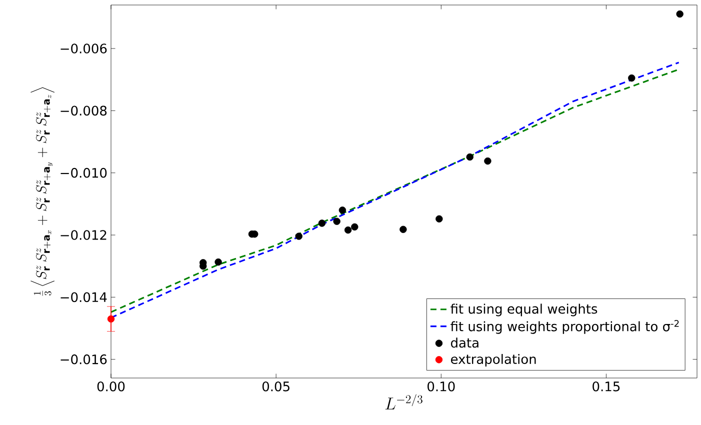  What do you see at coordinates (83, 235) in the screenshot?
I see `y-tick-label: −0.012` at bounding box center [83, 235].